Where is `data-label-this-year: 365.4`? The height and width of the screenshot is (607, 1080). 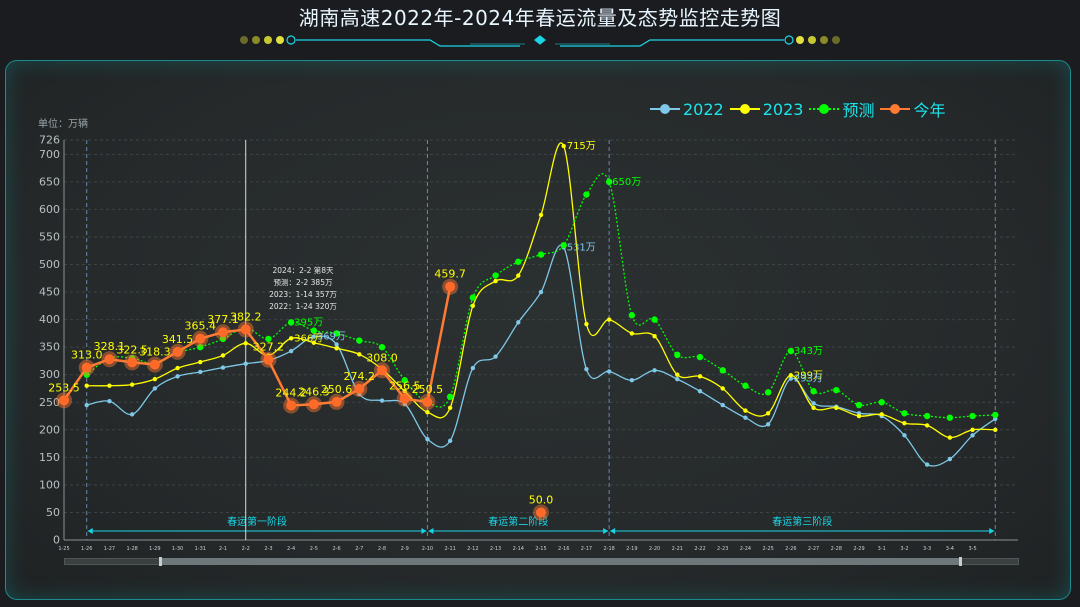
data-label-this-year: 365.4 is located at coordinates (201, 326).